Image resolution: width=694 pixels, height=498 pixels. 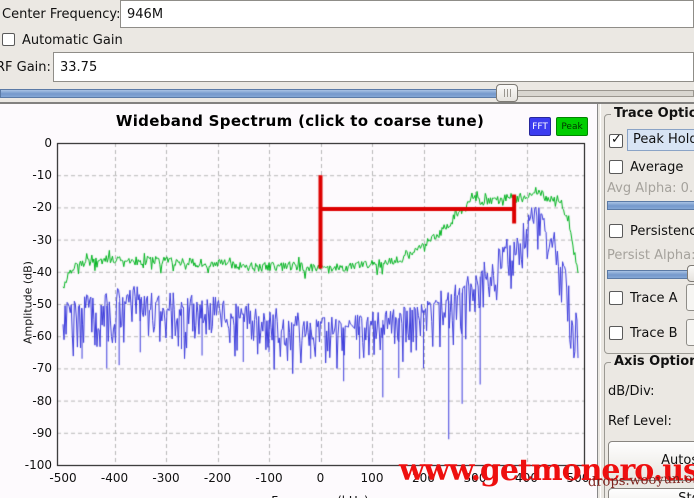 What do you see at coordinates (507, 93) in the screenshot?
I see `tune-slider-handle` at bounding box center [507, 93].